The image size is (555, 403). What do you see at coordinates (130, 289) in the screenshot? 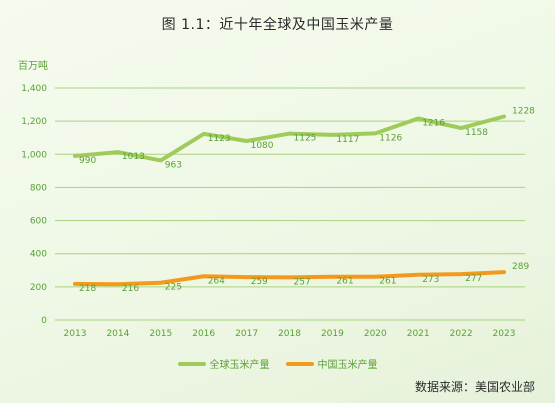
I see `data-label: 216` at bounding box center [130, 289].